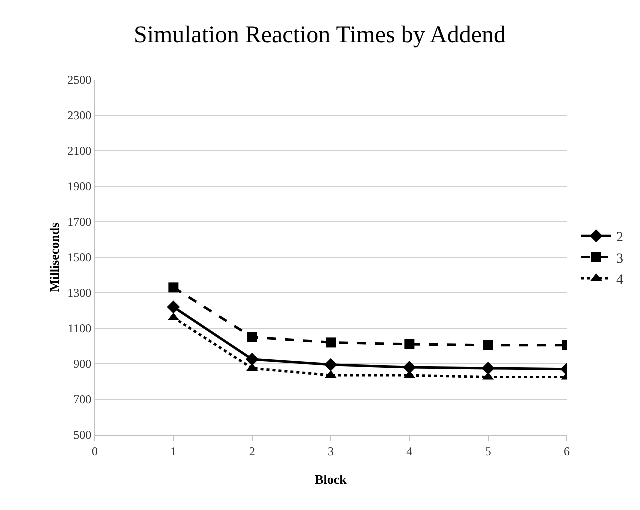 Image resolution: width=640 pixels, height=510 pixels. What do you see at coordinates (320, 35) in the screenshot?
I see `chart-title: Simulation Reaction Times by Addend` at bounding box center [320, 35].